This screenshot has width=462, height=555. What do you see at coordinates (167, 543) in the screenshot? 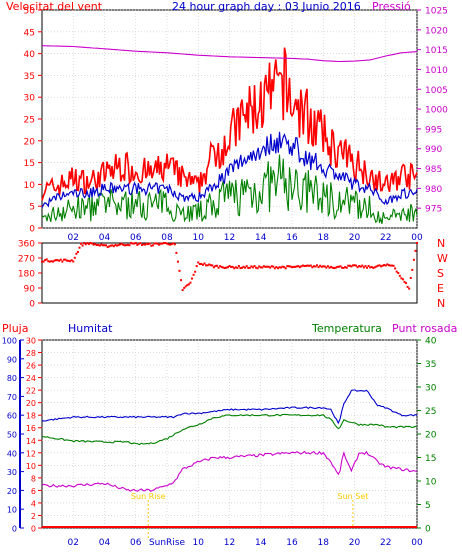
I see `x-tick-label: SunRise` at bounding box center [167, 543].